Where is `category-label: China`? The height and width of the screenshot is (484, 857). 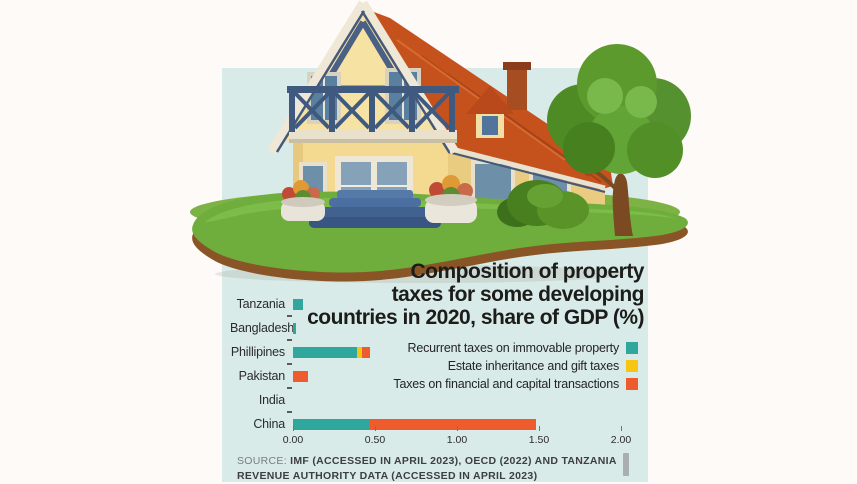 category-label: China is located at coordinates (269, 424).